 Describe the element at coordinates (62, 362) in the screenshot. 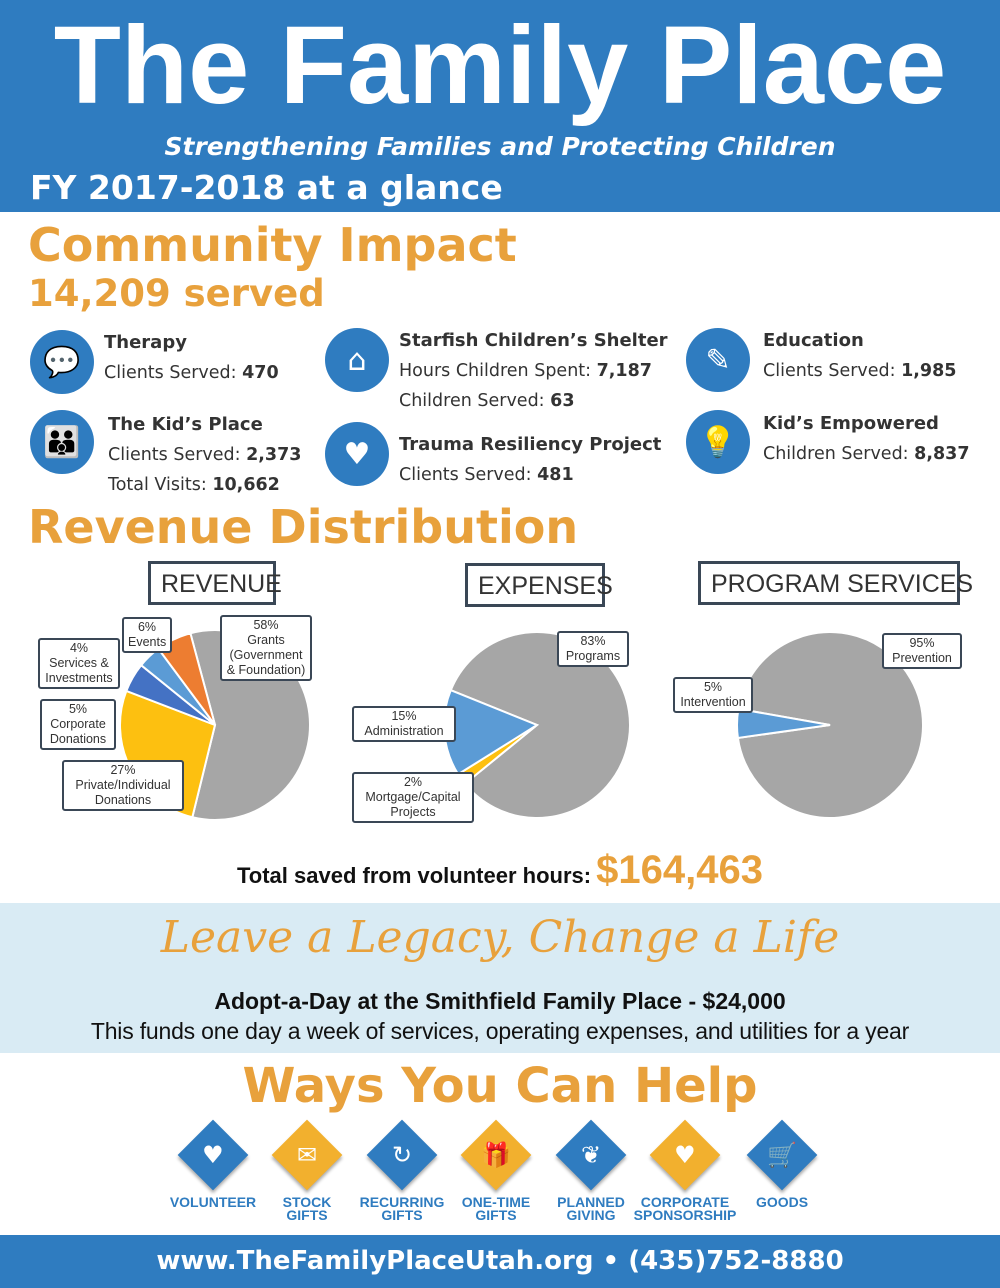

I see `speech-bubble-icon: 💬` at that location.